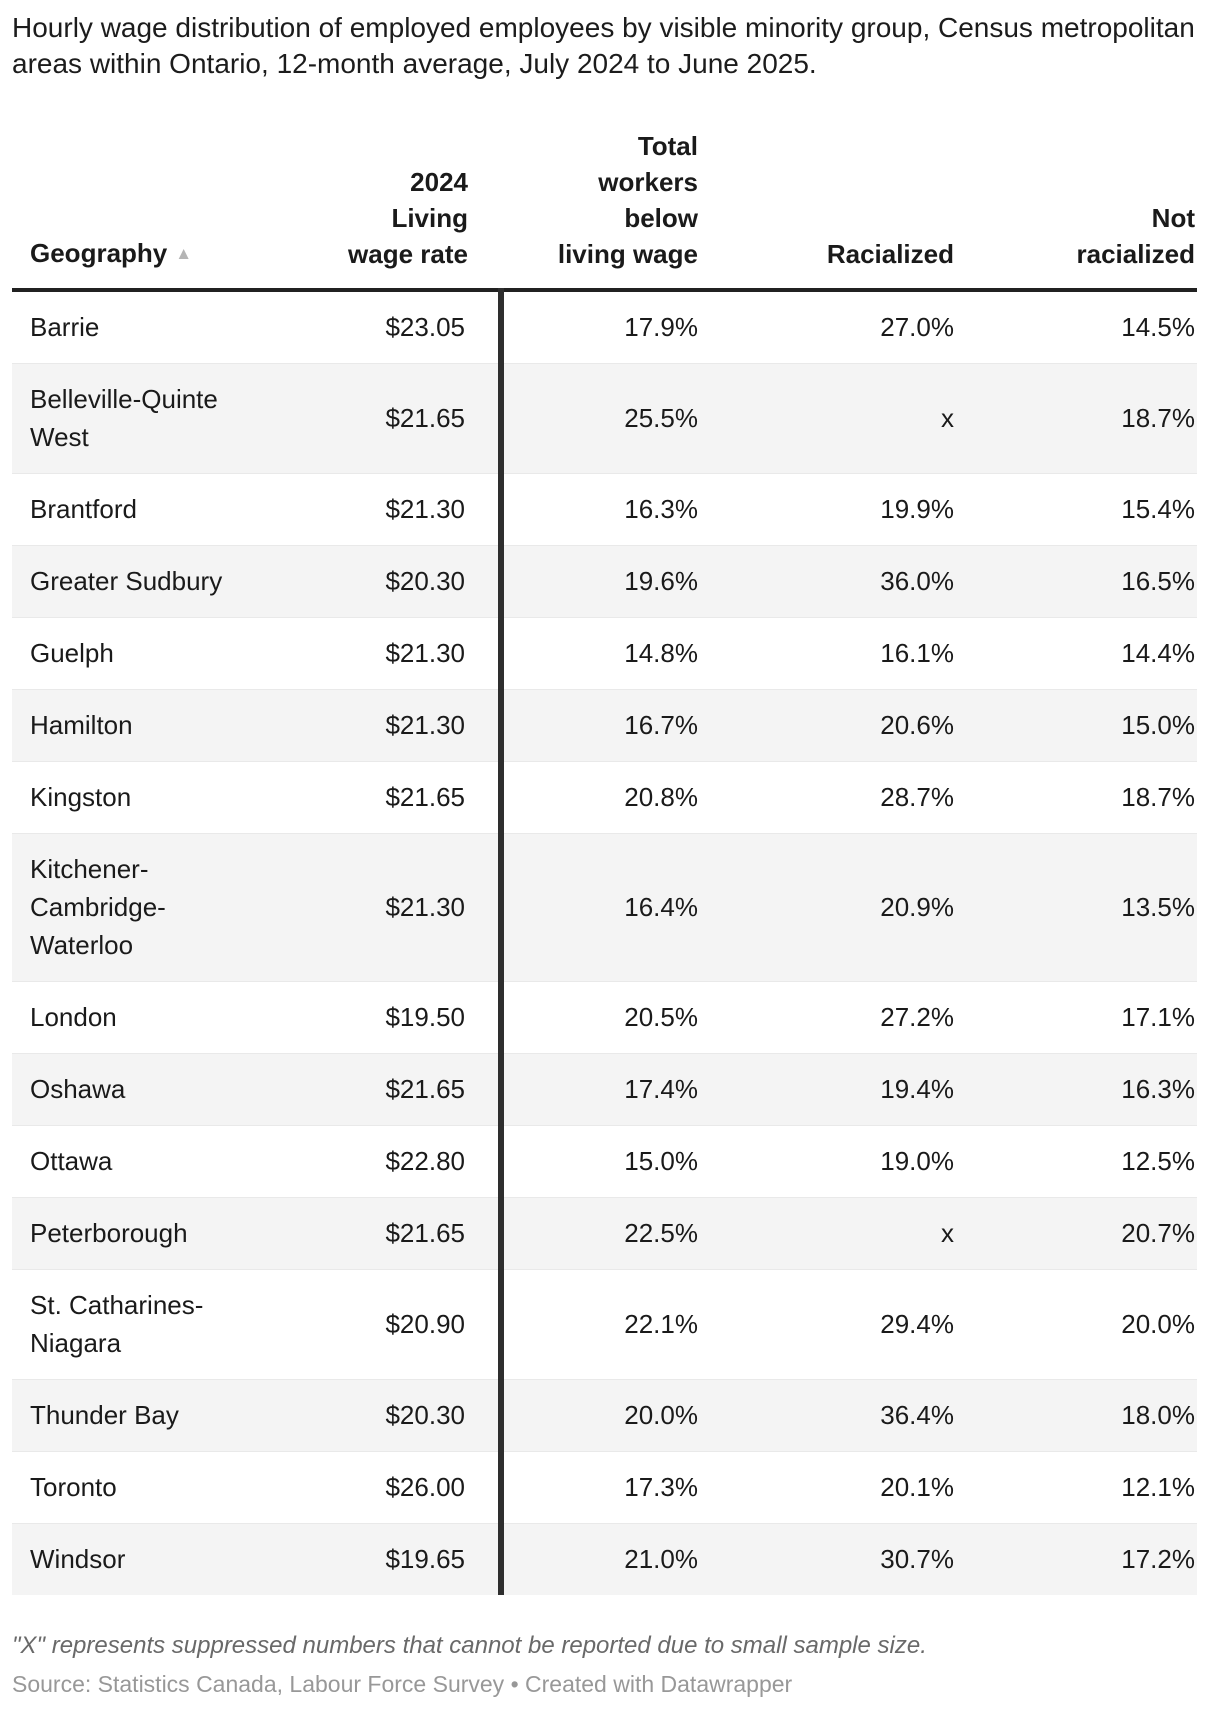 The height and width of the screenshot is (1722, 1220). I want to click on cell-total-below-living-wage: 14.8%, so click(614, 653).